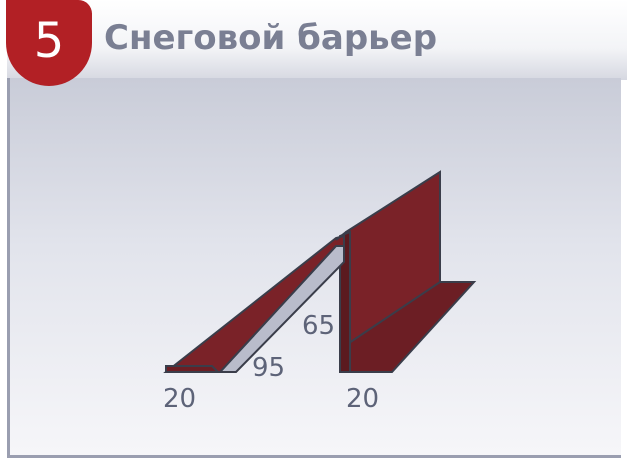  I want to click on right-flange-dimension: 20, so click(362, 399).